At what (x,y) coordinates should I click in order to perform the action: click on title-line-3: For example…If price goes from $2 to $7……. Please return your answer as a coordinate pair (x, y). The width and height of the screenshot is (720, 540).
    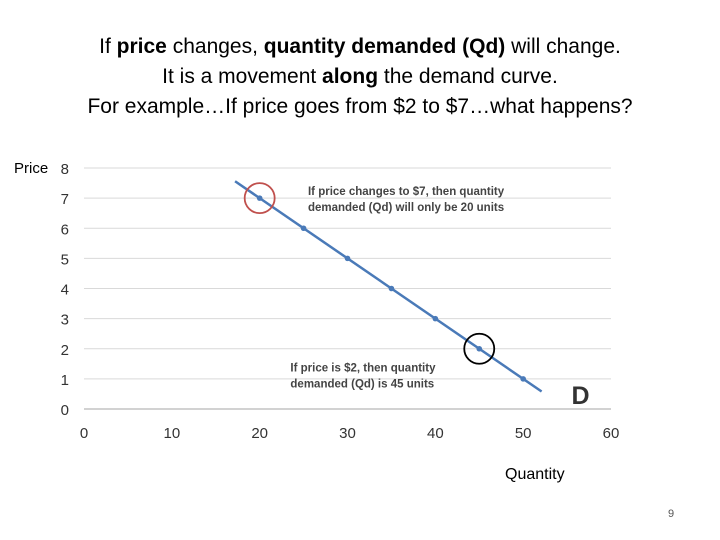
    Looking at the image, I should click on (360, 107).